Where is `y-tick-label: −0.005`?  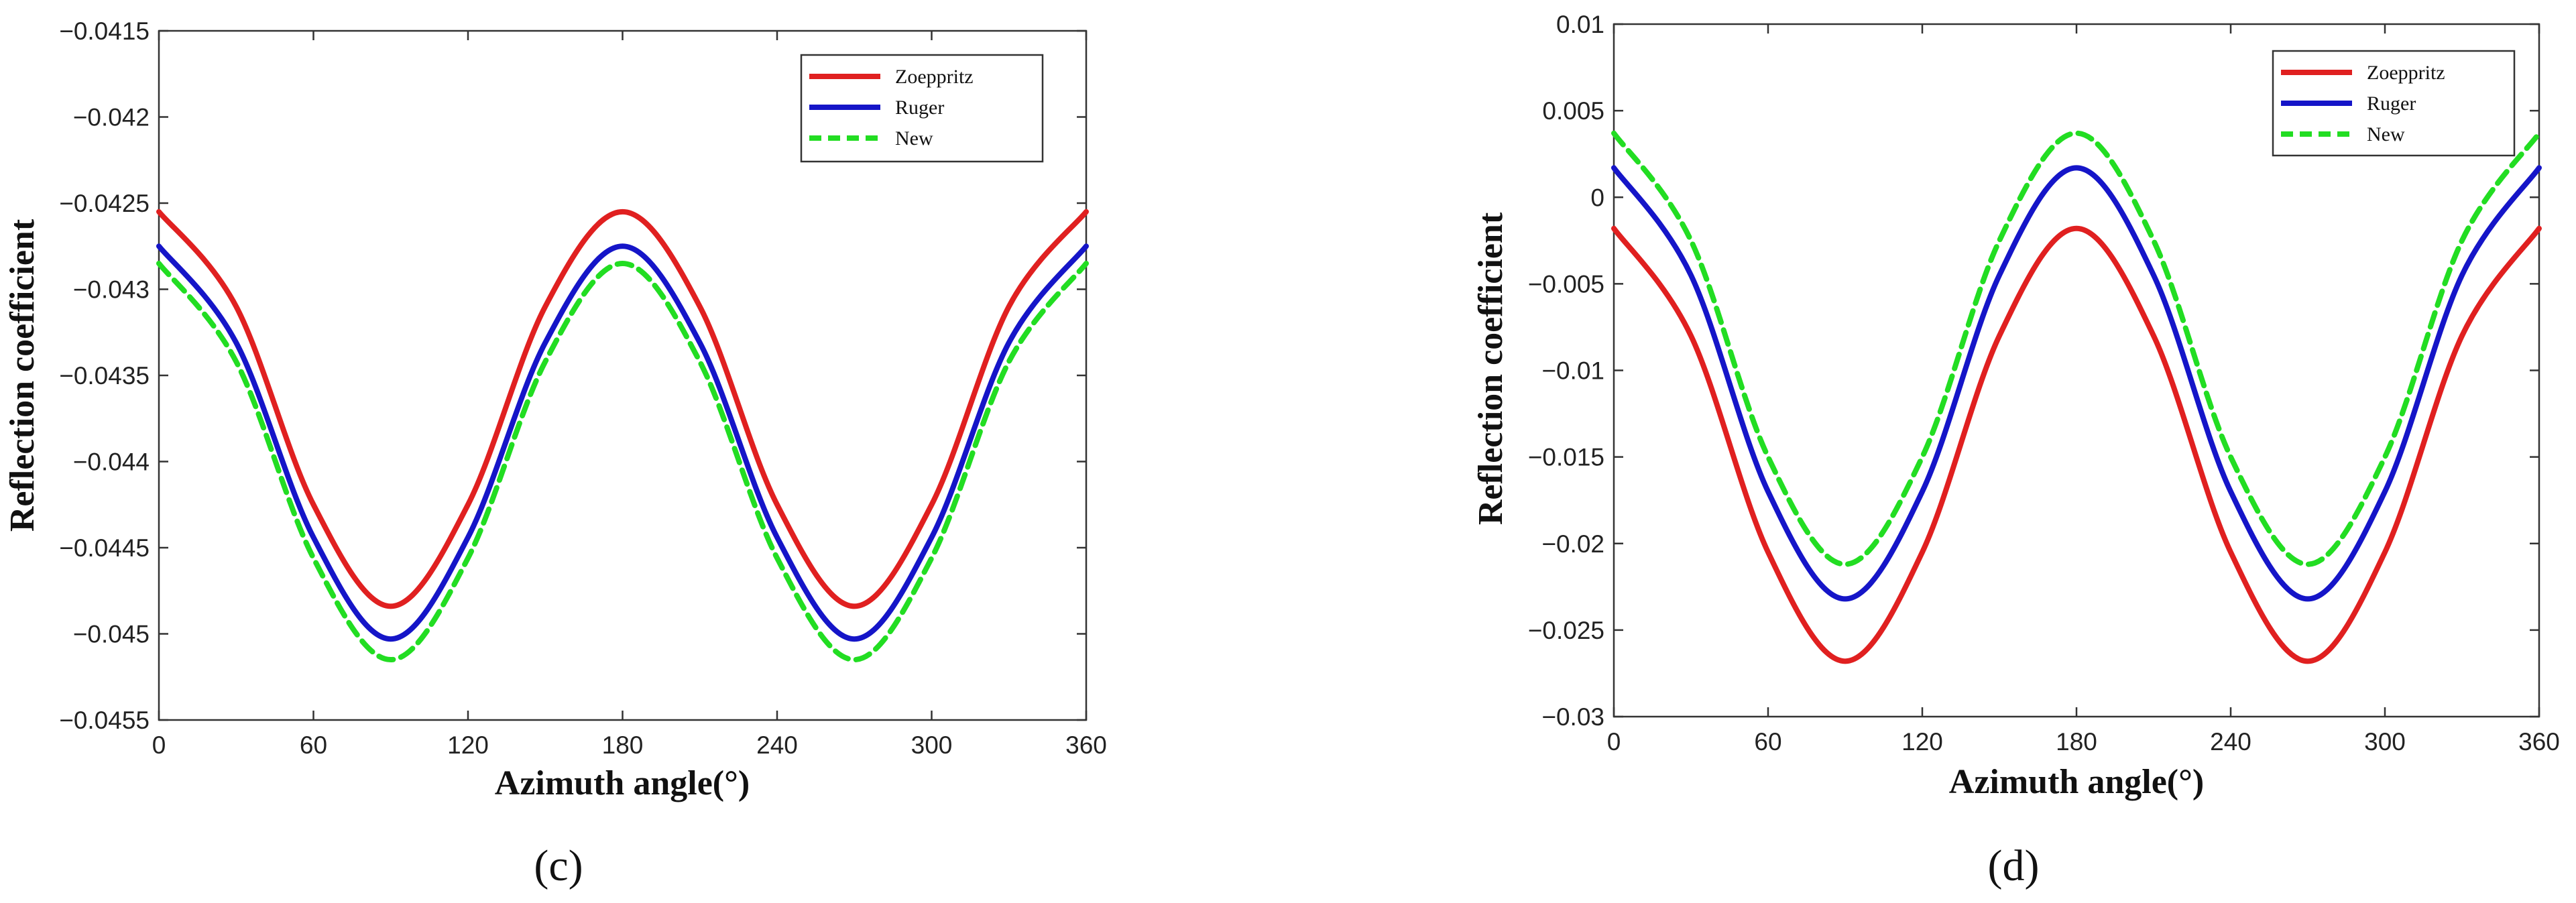
y-tick-label: −0.005 is located at coordinates (1566, 284).